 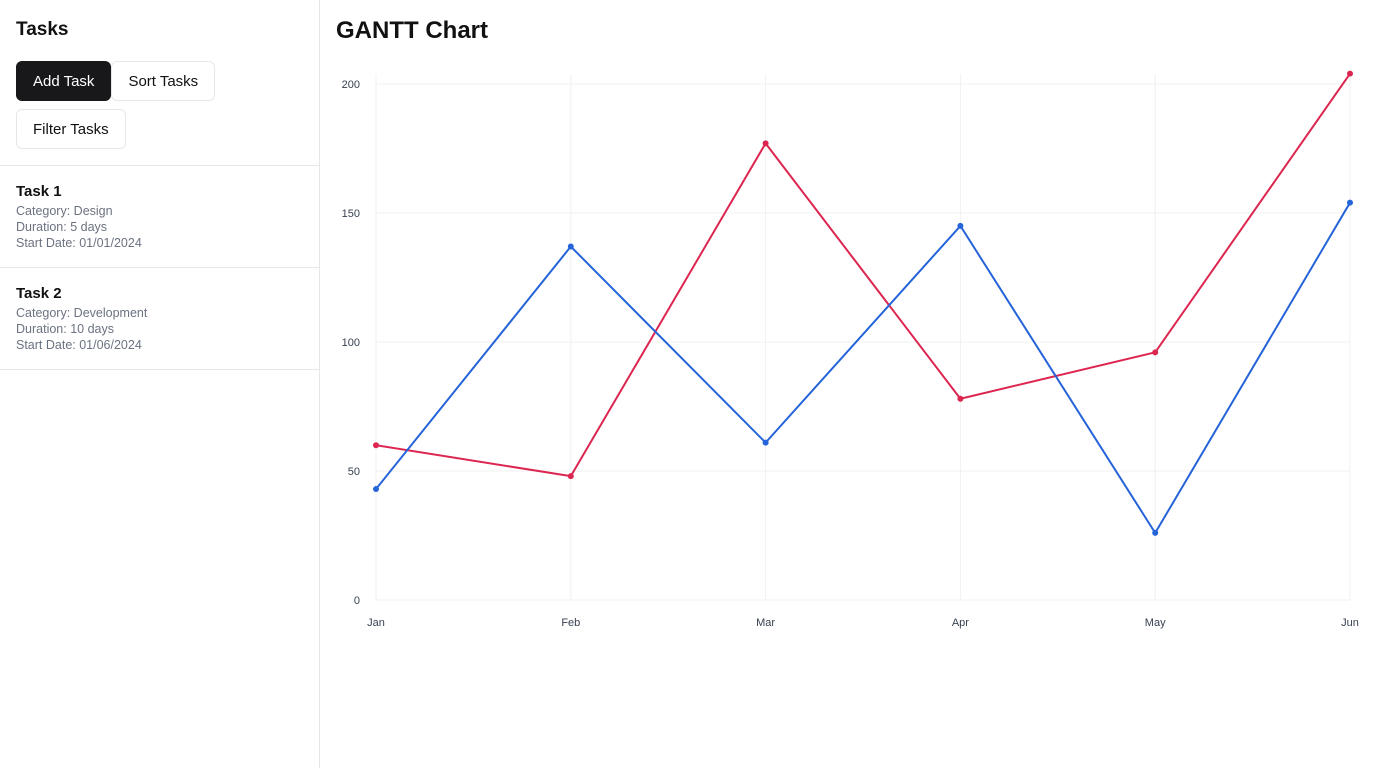 What do you see at coordinates (39, 191) in the screenshot?
I see `task-name: Task 1` at bounding box center [39, 191].